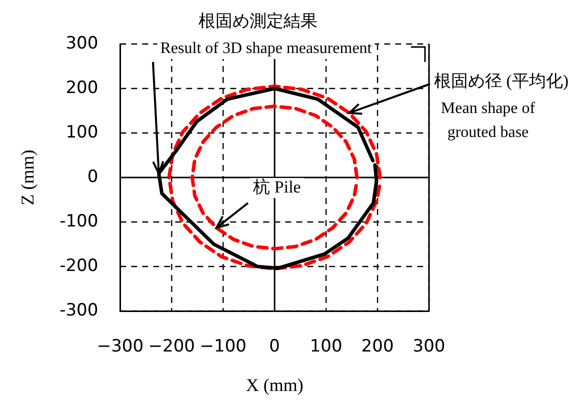 This screenshot has width=587, height=401. Describe the element at coordinates (79, 221) in the screenshot. I see `y-tick-label: -100` at that location.